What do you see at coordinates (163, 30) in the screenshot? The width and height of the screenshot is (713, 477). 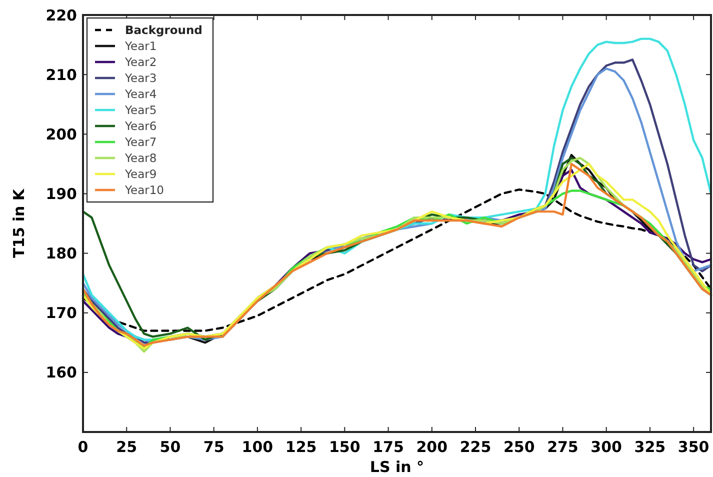 I see `legend-label: Background` at bounding box center [163, 30].